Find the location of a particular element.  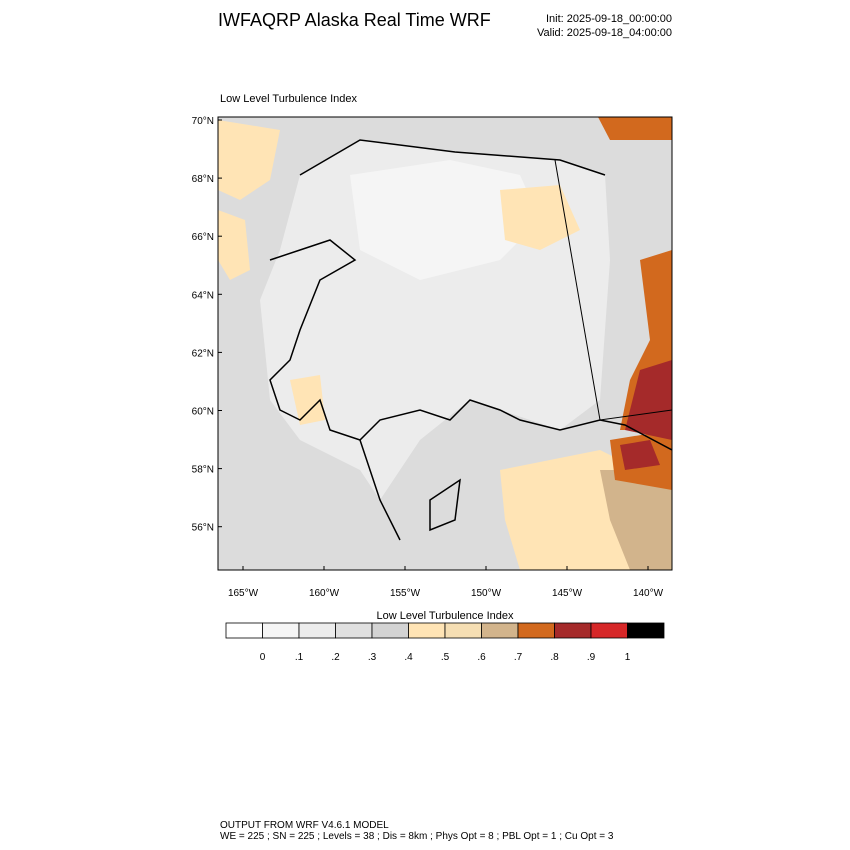

lon-label: 155°W is located at coordinates (405, 593).